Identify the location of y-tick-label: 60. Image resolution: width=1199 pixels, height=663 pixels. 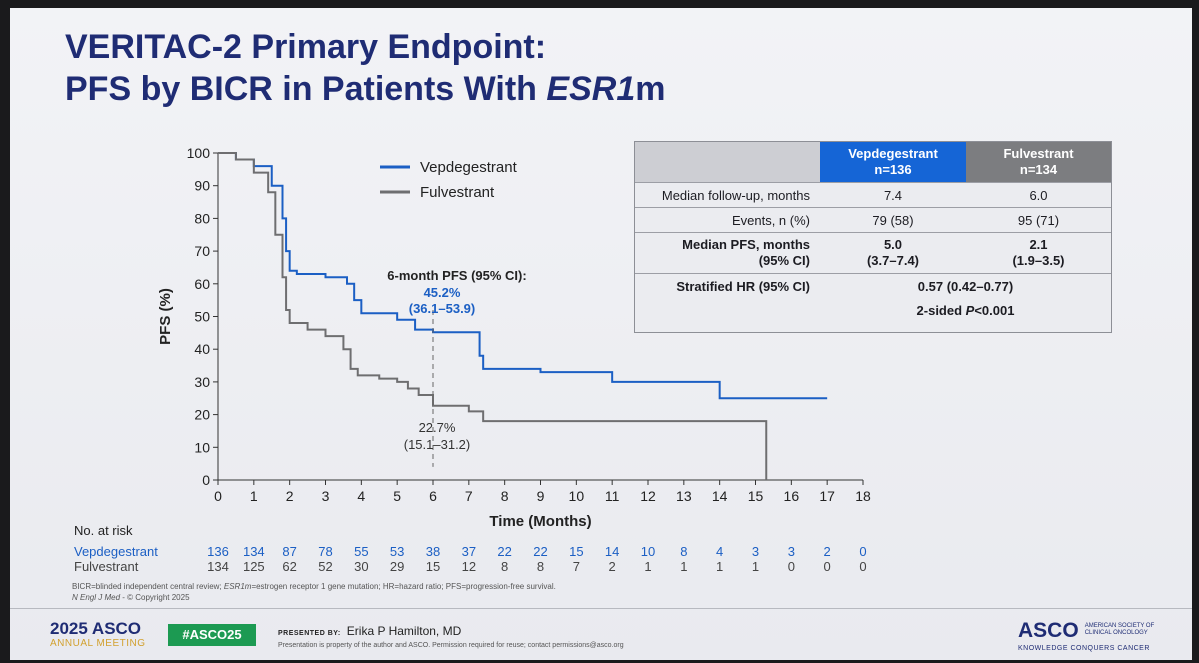
(202, 284).